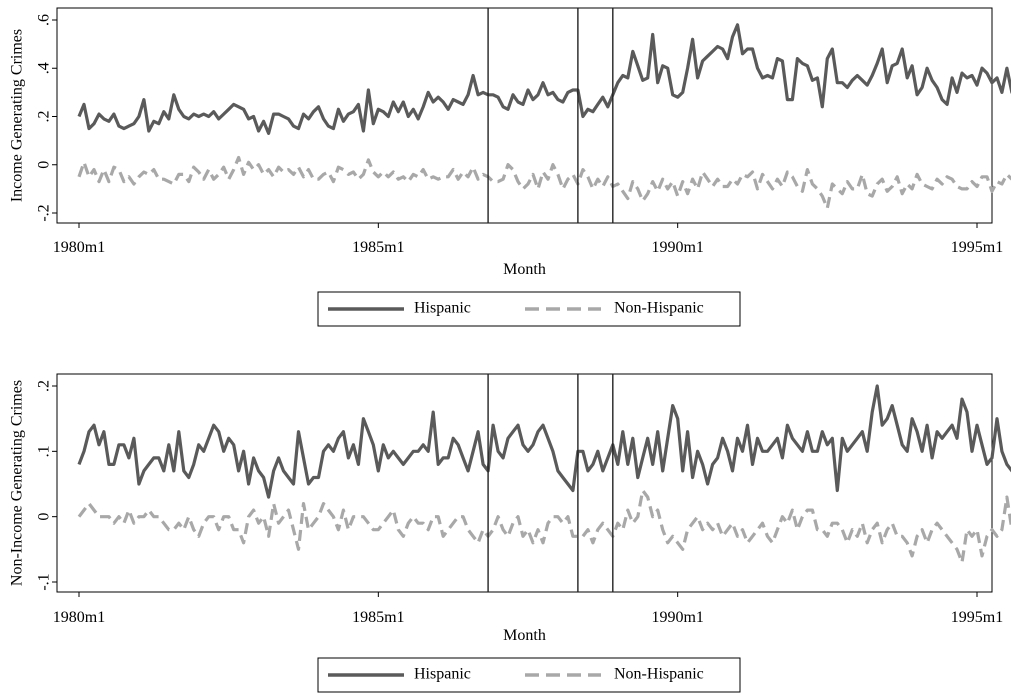 Image resolution: width=1011 pixels, height=696 pixels. What do you see at coordinates (44, 212) in the screenshot?
I see `y-tick-label: -.2` at bounding box center [44, 212].